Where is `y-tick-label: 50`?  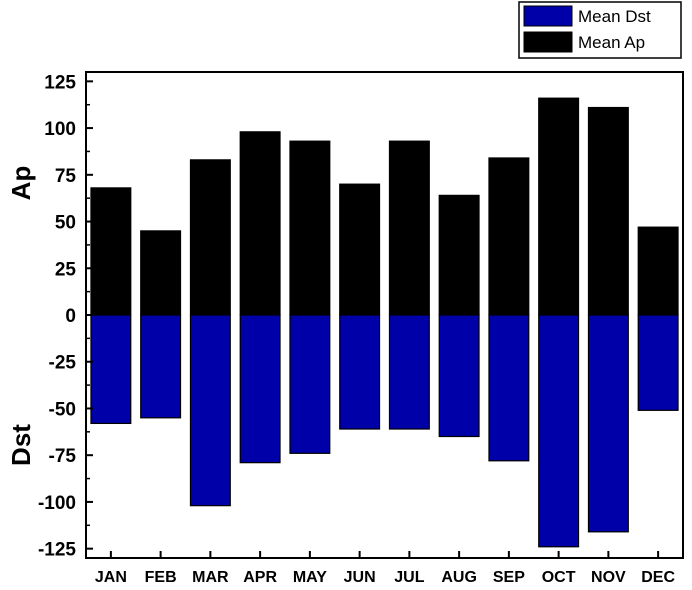
y-tick-label: 50 is located at coordinates (65, 223).